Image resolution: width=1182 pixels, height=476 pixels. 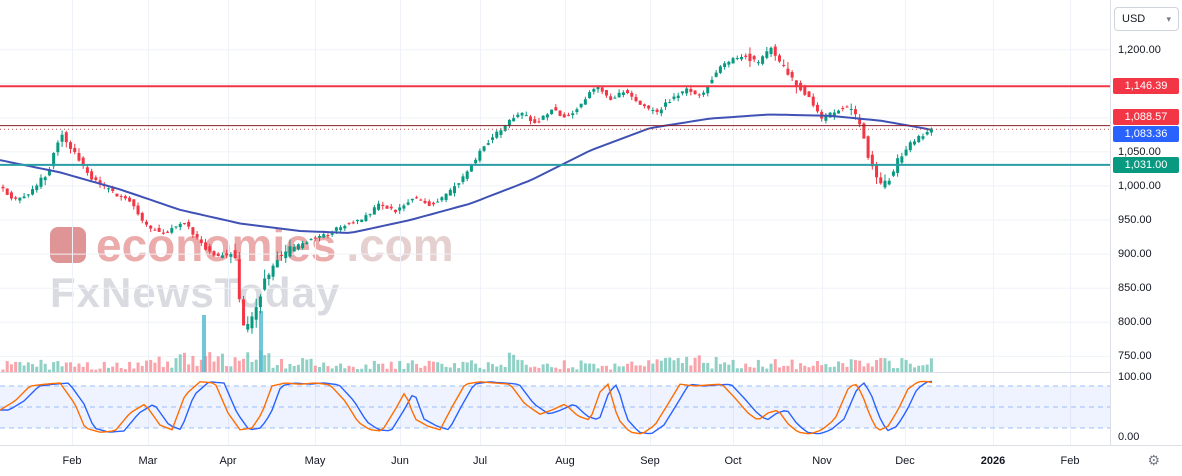 I want to click on y-axis-label: 0.00, so click(x=1129, y=437).